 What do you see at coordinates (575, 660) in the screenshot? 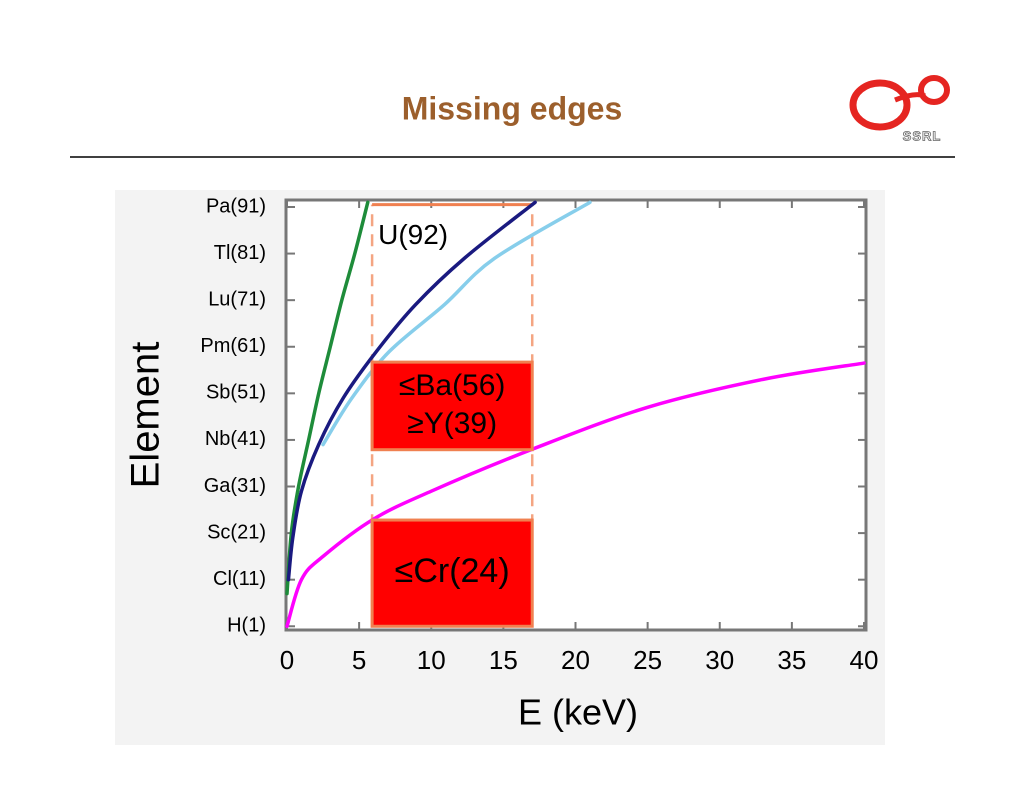
I see `x-tick-label: 20` at bounding box center [575, 660].